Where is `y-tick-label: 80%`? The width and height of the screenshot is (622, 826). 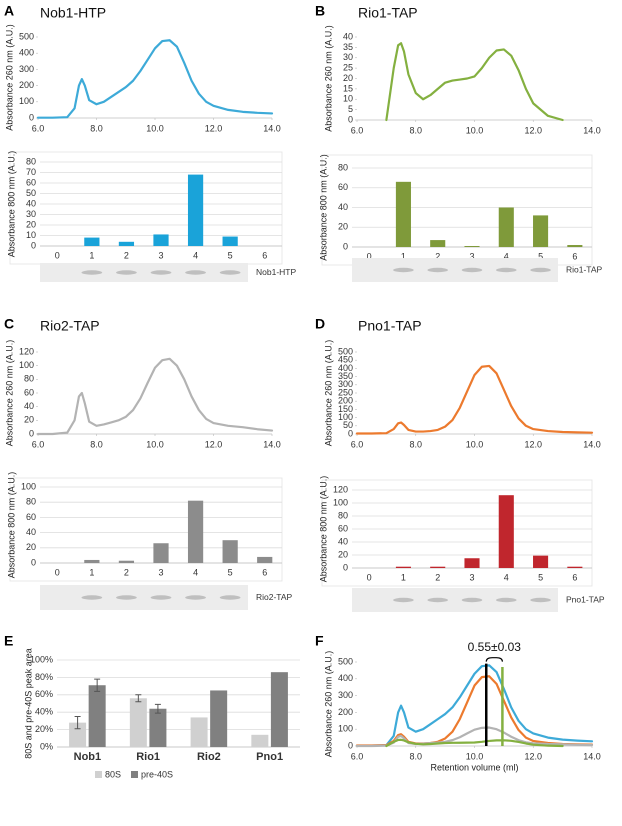
y-tick-label: 80% is located at coordinates (44, 677).